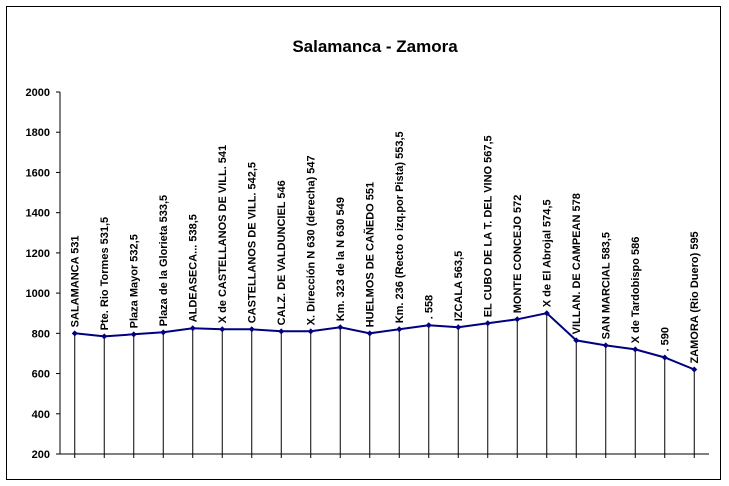  I want to click on category-label: X de El Abrojal 574,5, so click(548, 253).